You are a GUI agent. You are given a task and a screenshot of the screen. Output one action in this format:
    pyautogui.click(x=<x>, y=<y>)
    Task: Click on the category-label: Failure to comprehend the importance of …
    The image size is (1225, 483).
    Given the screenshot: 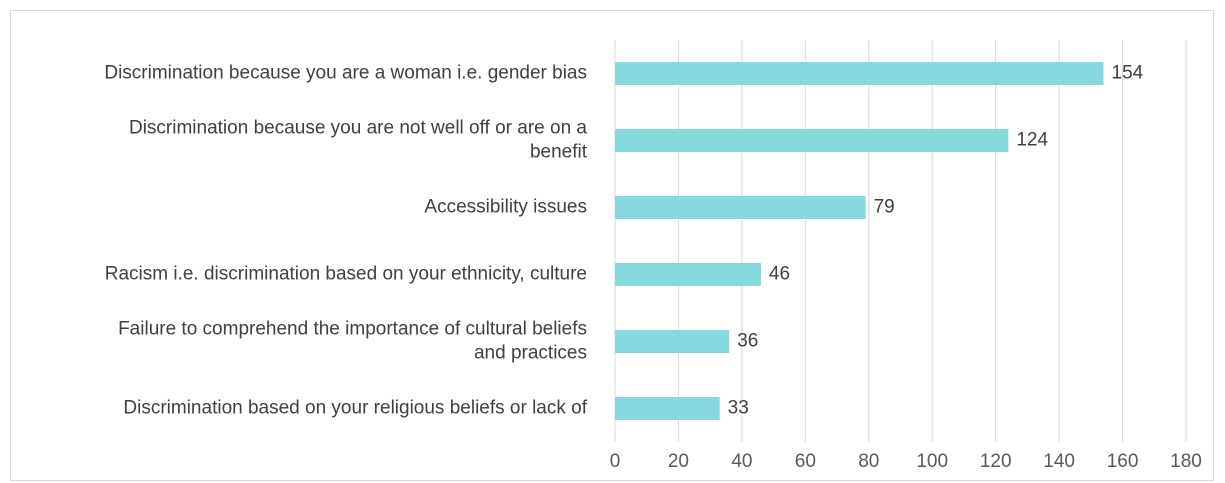 What is the action you would take?
    pyautogui.click(x=352, y=329)
    